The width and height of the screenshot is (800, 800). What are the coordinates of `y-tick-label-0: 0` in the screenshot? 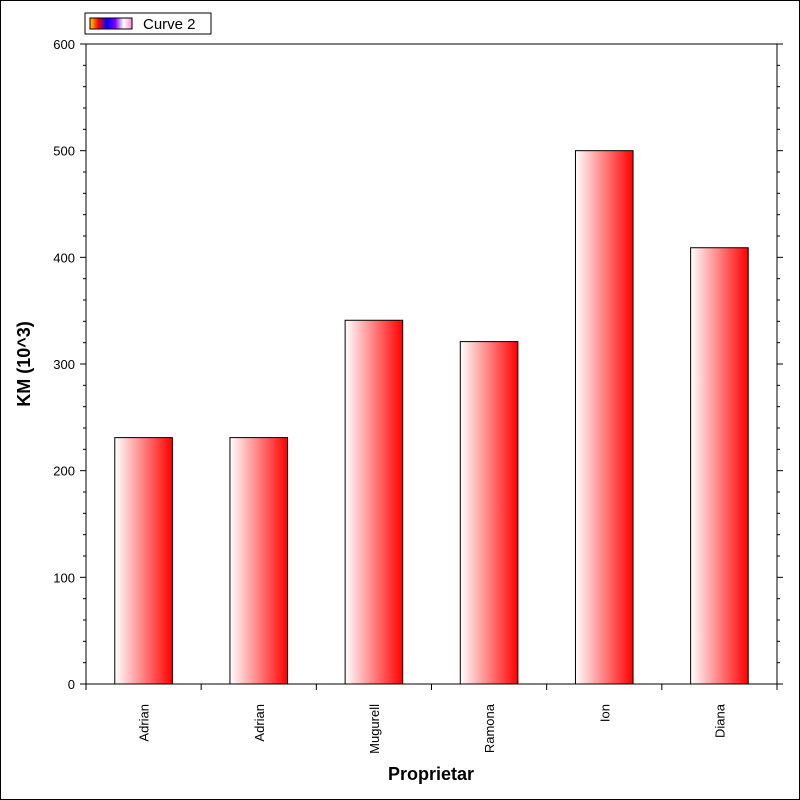 It's located at (71, 684).